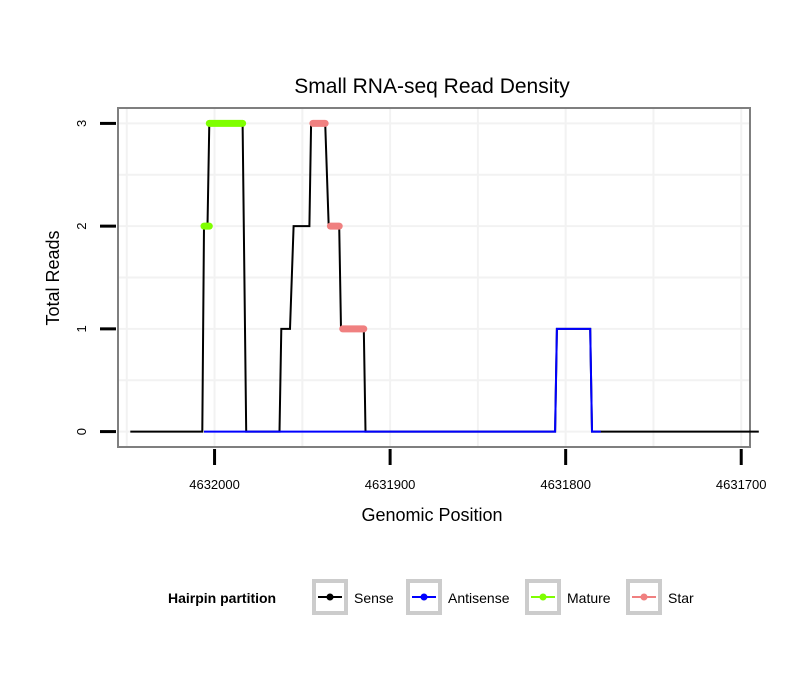  What do you see at coordinates (330, 597) in the screenshot?
I see `legend-dot-sense` at bounding box center [330, 597].